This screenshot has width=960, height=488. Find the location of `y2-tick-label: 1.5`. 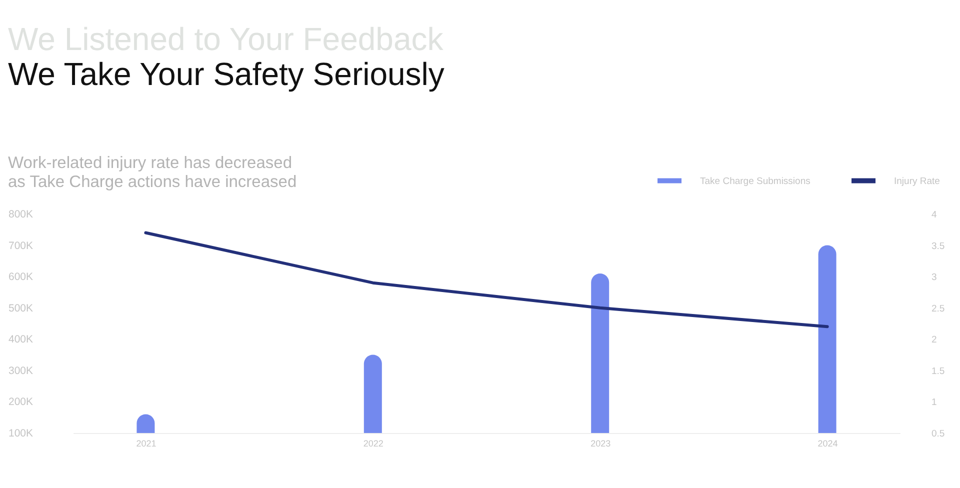

y2-tick-label: 1.5 is located at coordinates (938, 371).